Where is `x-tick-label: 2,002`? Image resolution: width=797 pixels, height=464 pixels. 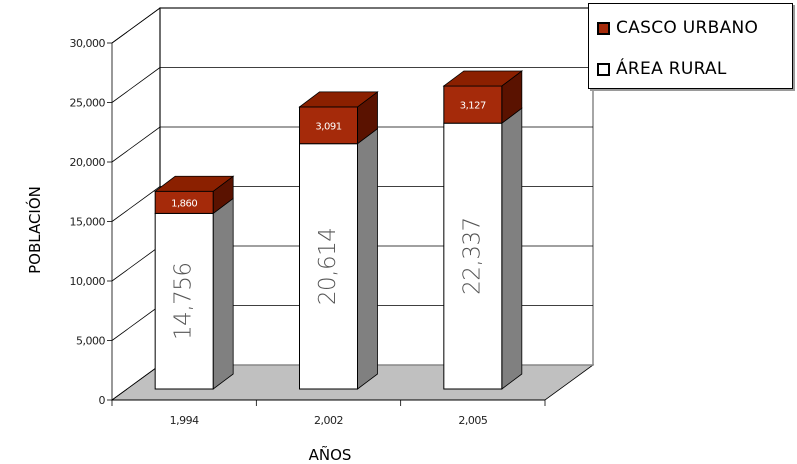 x-tick-label: 2,002 is located at coordinates (328, 420).